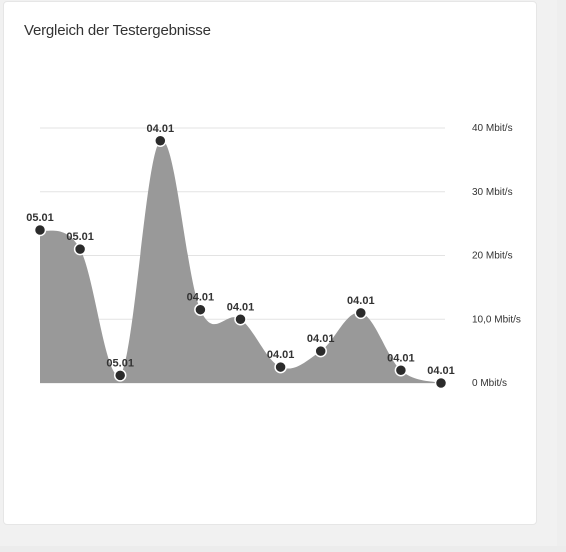  What do you see at coordinates (283, 549) in the screenshot?
I see `page-bottom-edge` at bounding box center [283, 549].